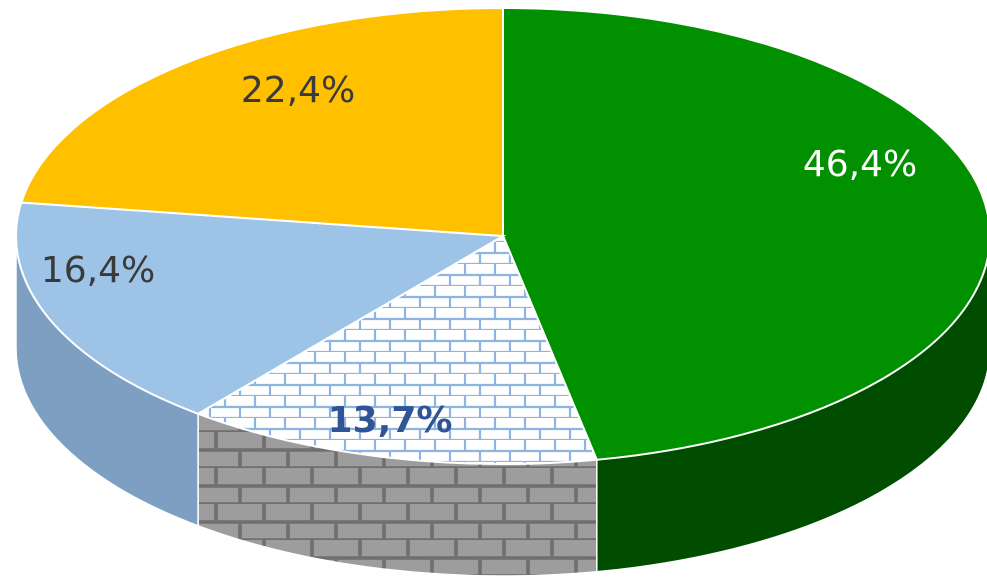 This screenshot has width=987, height=584. Describe the element at coordinates (98, 270) in the screenshot. I see `slice-label-3: 16,4%` at that location.